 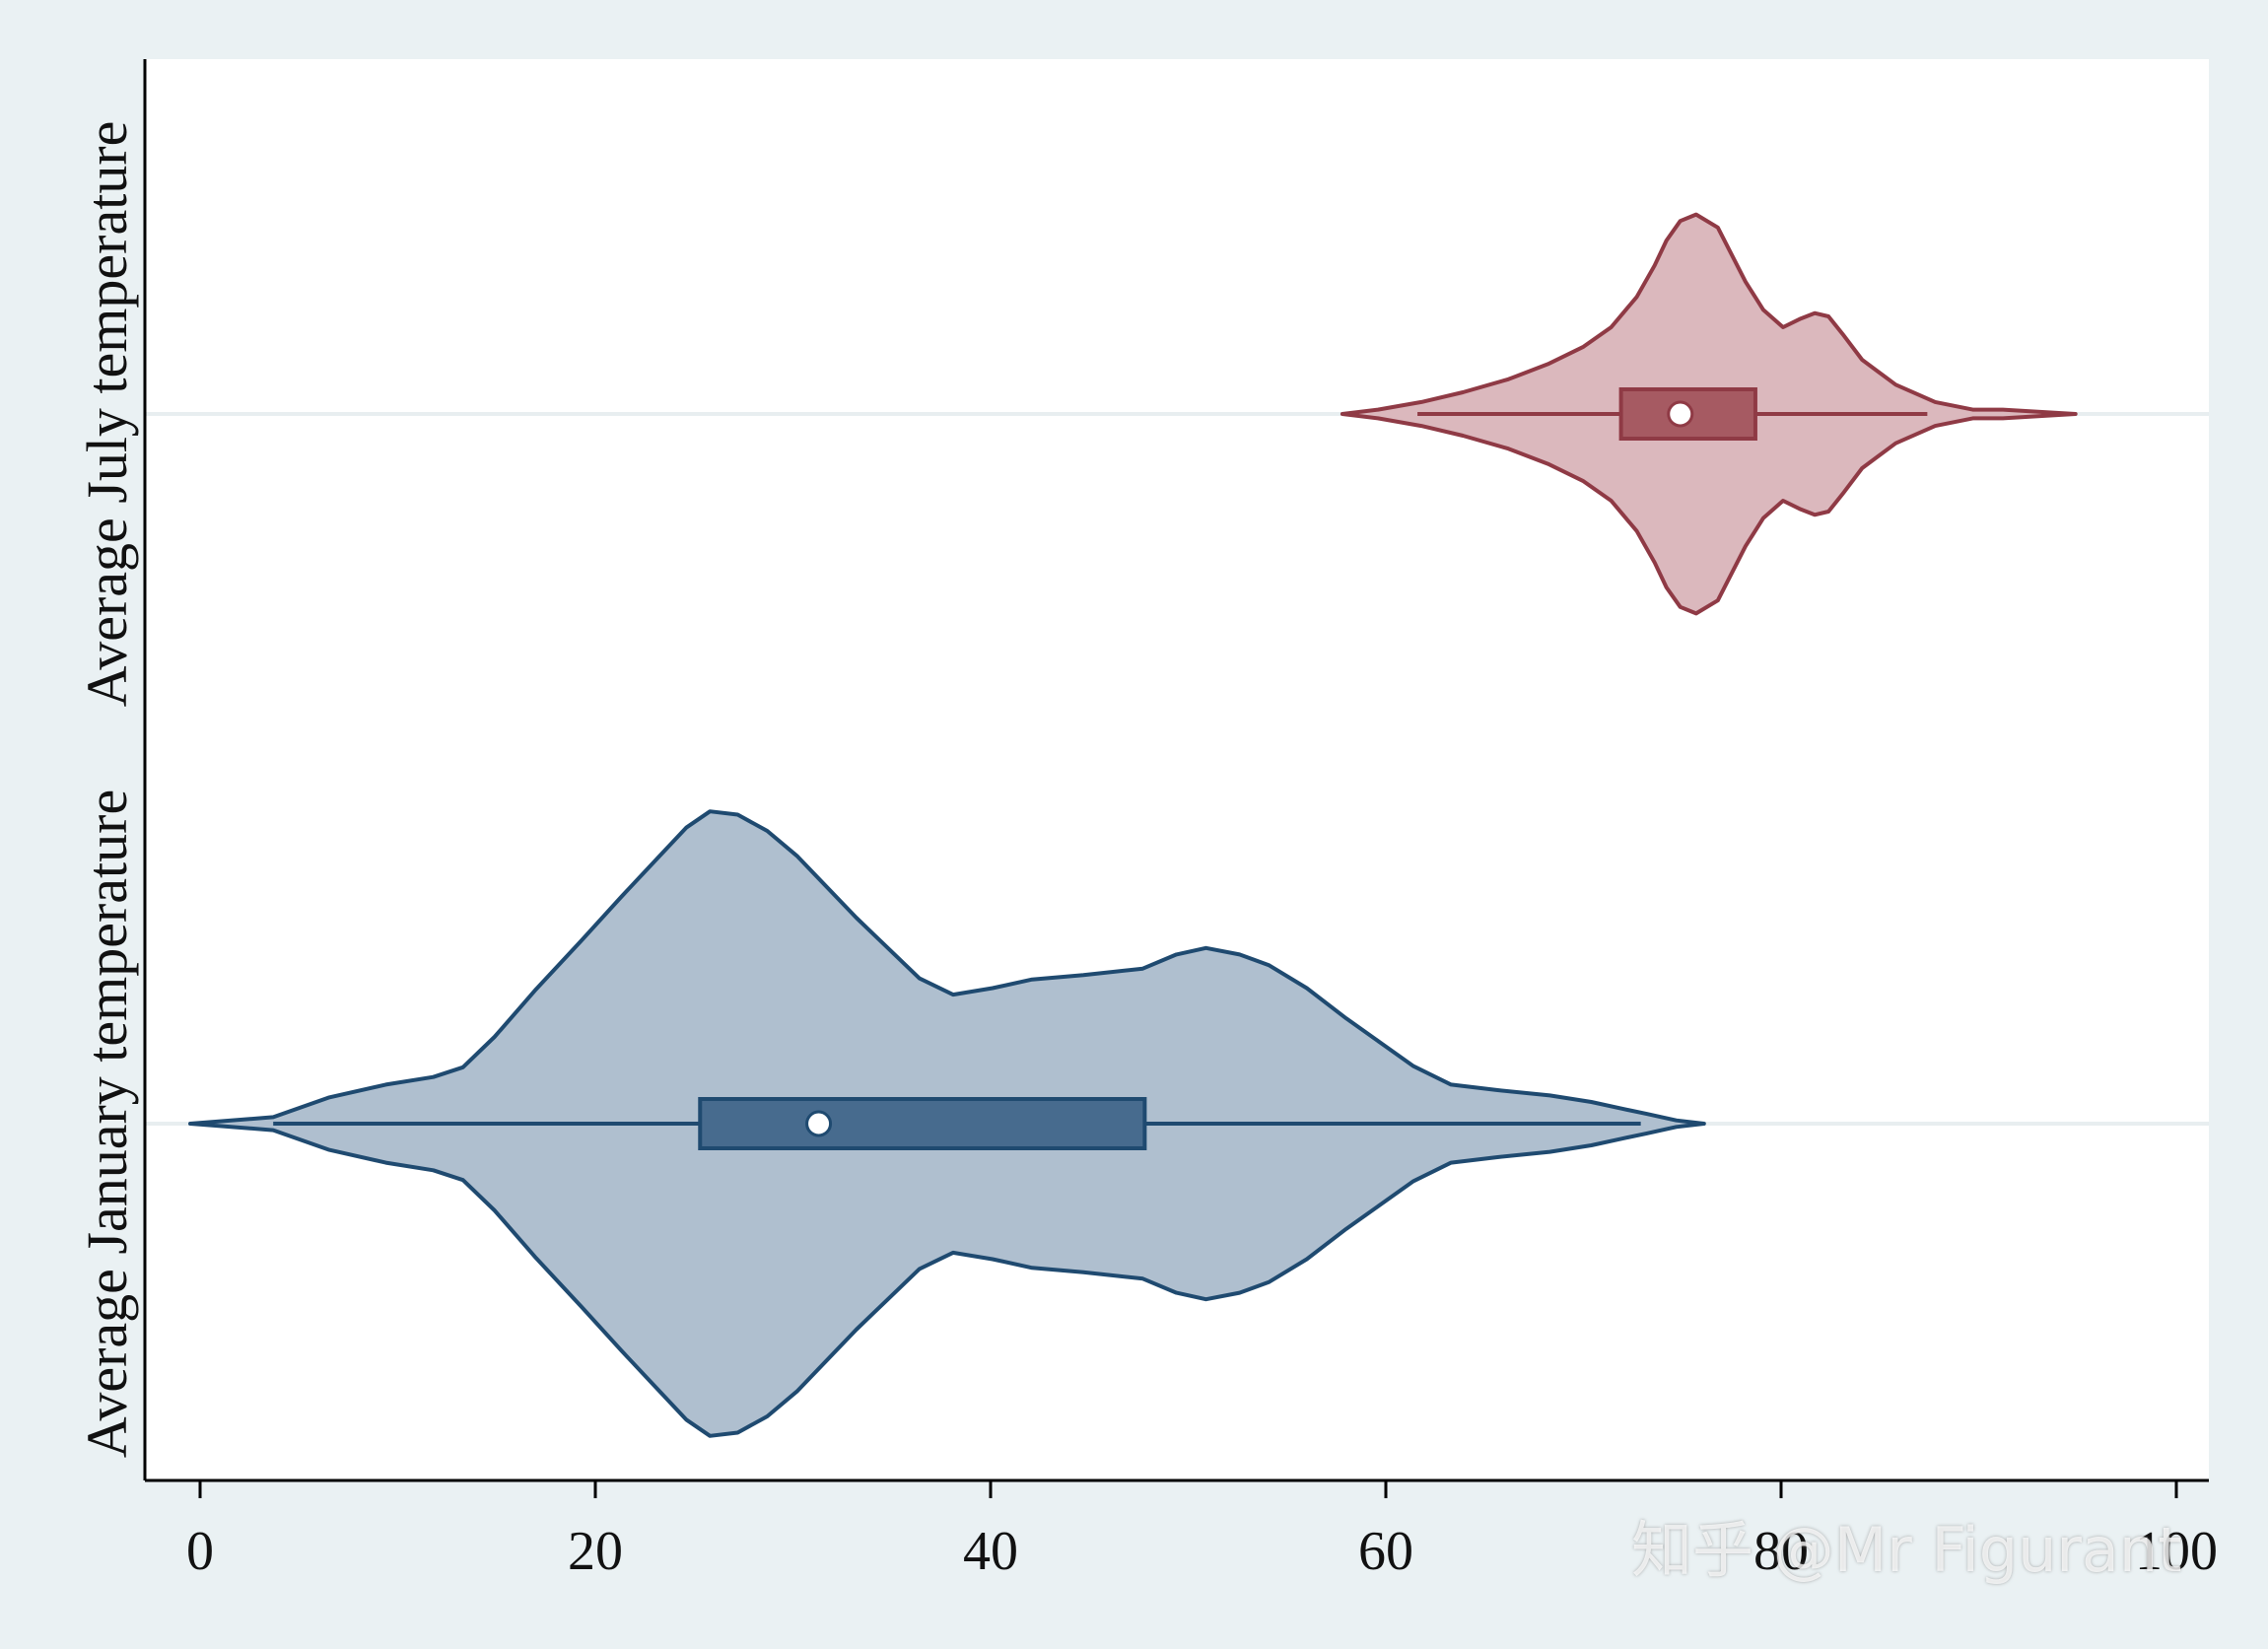 What do you see at coordinates (200, 1551) in the screenshot?
I see `x-tick-label: 0` at bounding box center [200, 1551].